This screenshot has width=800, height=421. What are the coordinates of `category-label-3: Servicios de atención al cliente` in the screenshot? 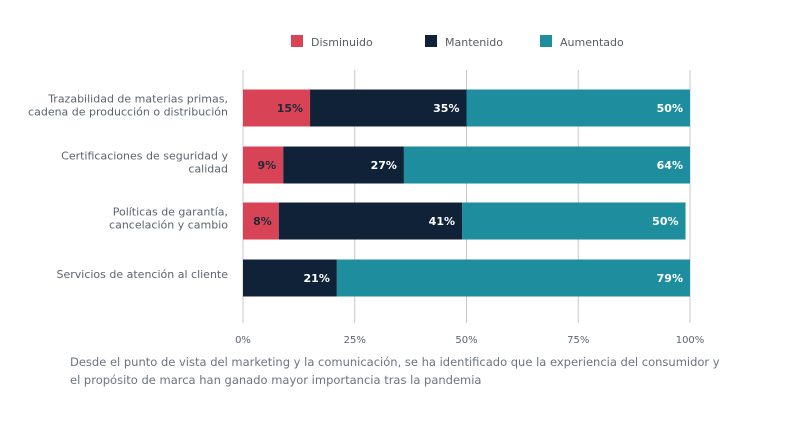 It's located at (142, 274).